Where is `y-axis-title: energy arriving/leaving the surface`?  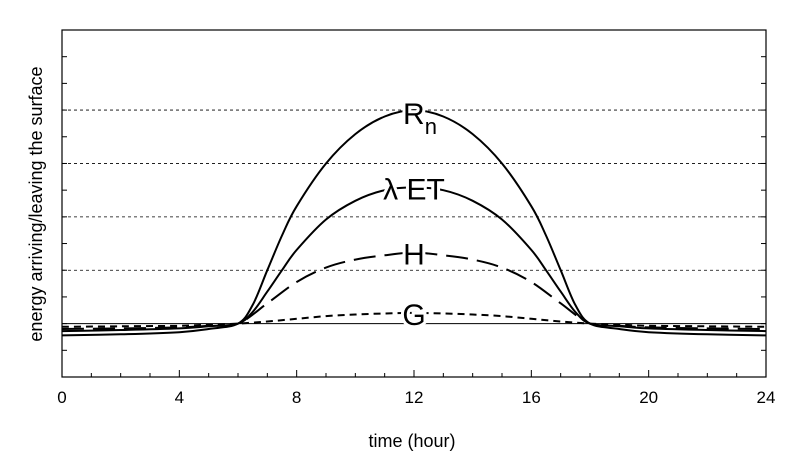 y-axis-title: energy arriving/leaving the surface is located at coordinates (36, 203).